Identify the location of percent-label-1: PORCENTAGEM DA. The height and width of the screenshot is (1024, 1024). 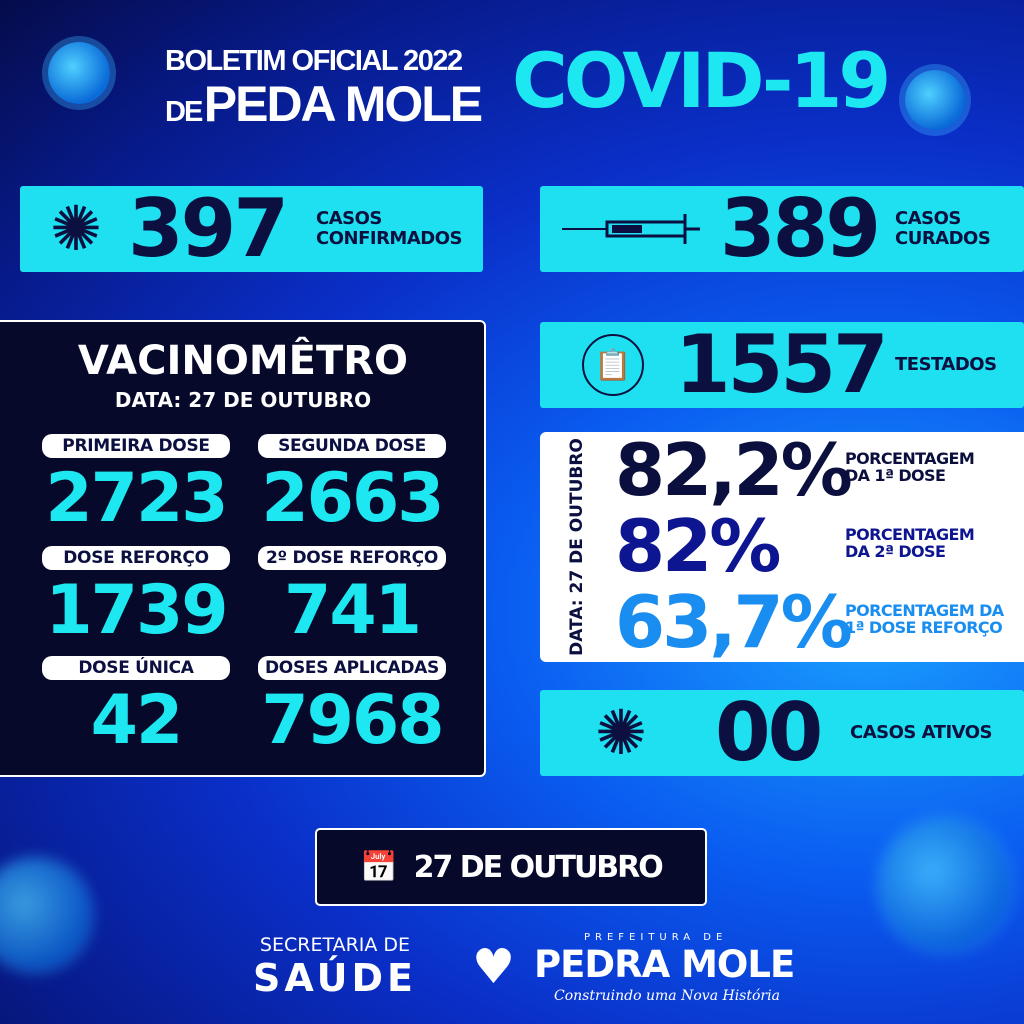
(924, 610).